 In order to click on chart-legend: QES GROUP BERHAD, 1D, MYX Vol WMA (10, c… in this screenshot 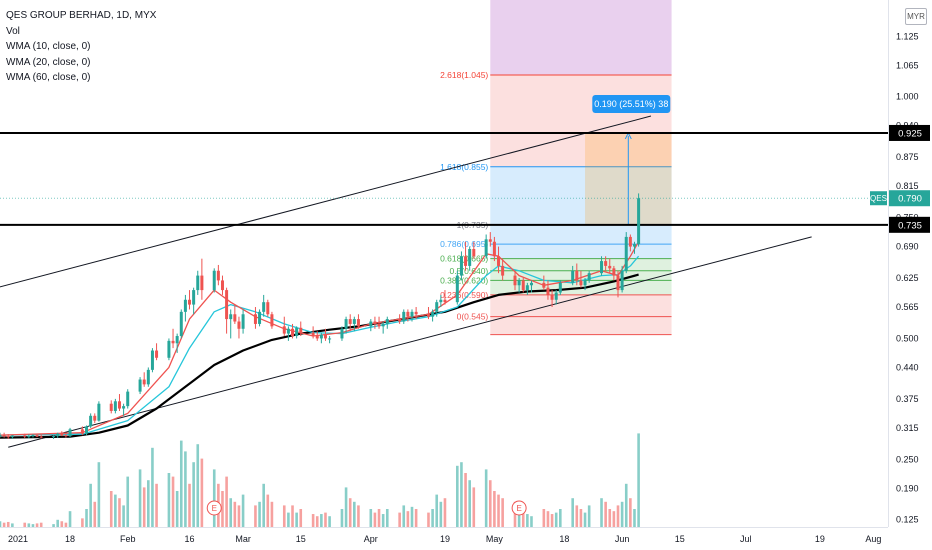, I will do `click(81, 47)`.